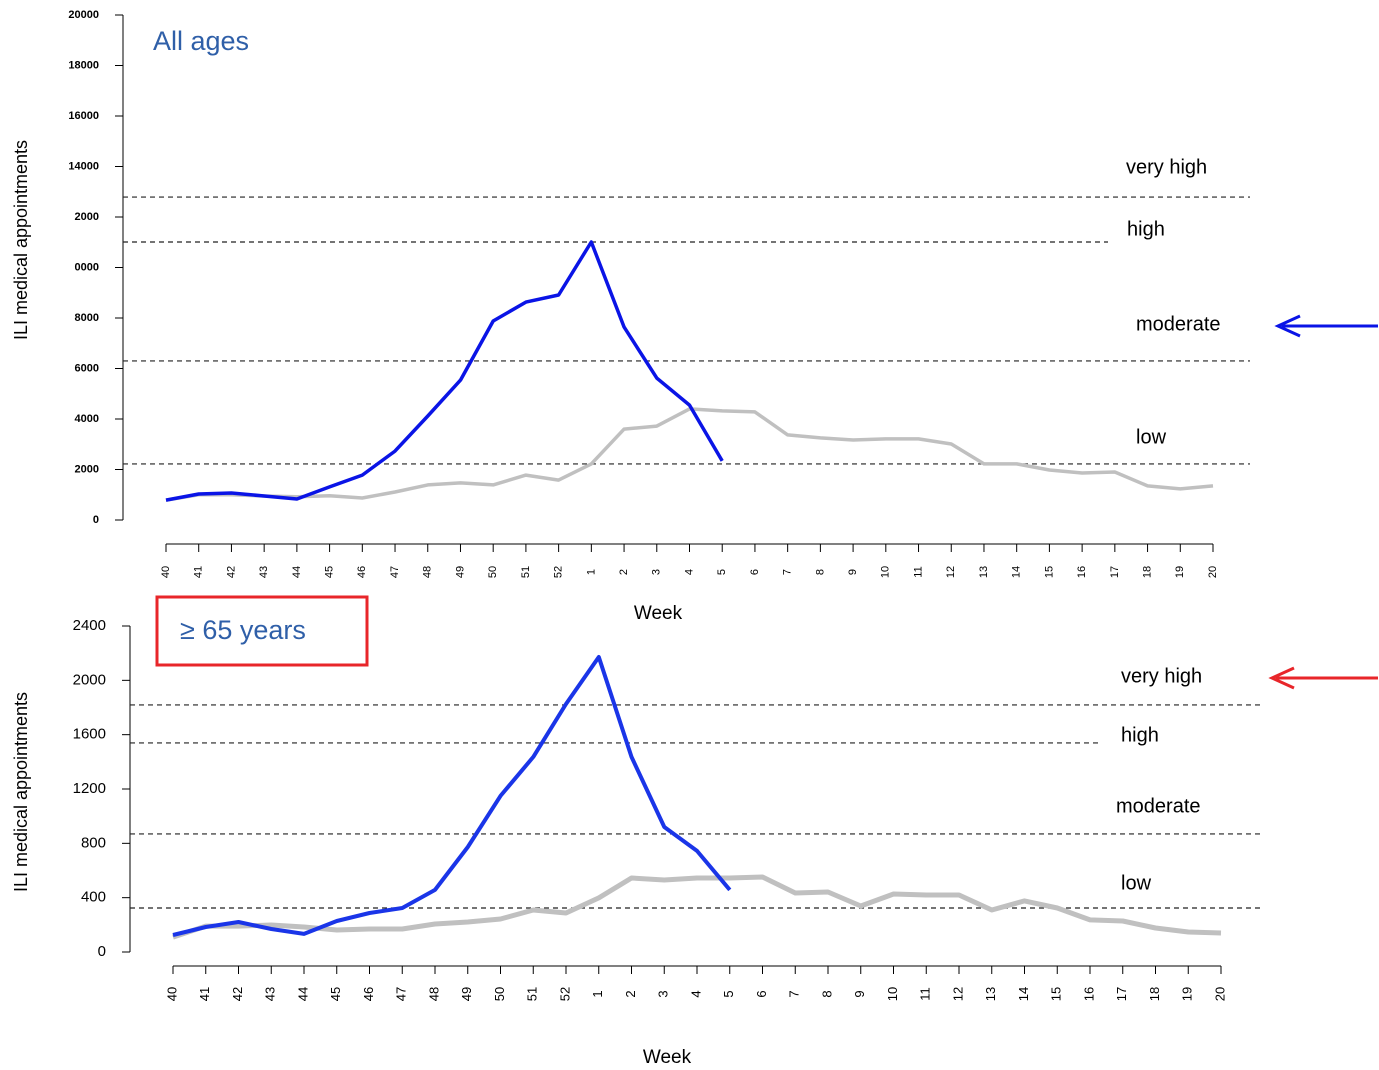 Image resolution: width=1379 pixels, height=1070 pixels. I want to click on y-tick-label: 1600, so click(89, 734).